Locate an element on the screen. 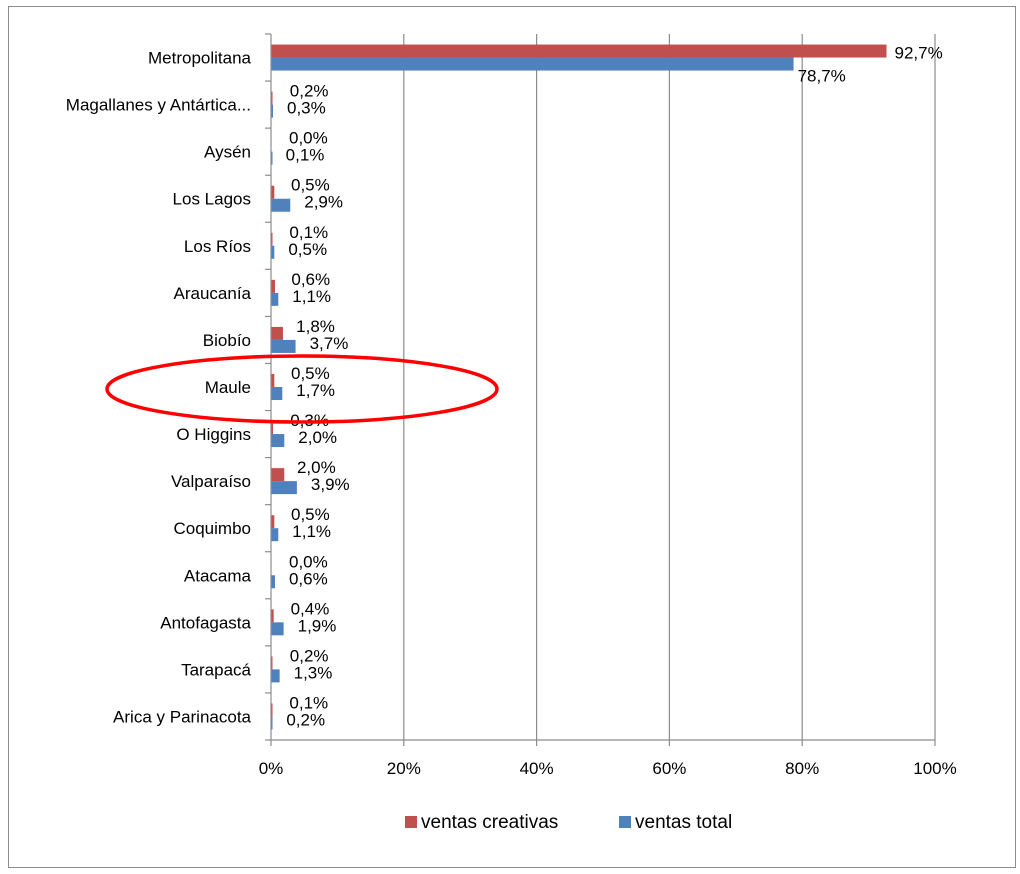  tick-labels: 0% 20% 40% 60% 80% 100% is located at coordinates (608, 768).